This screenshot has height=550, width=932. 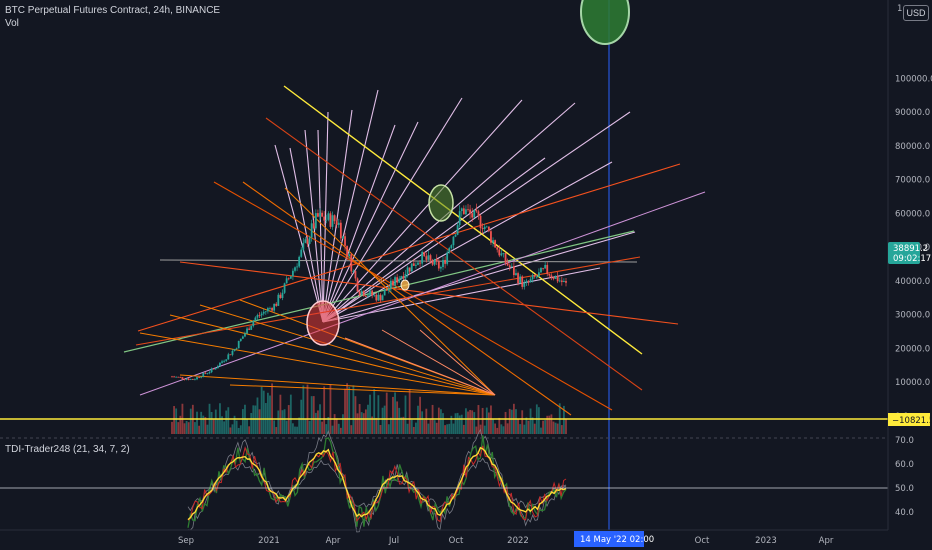 I want to click on volume-legend: Vol, so click(x=12, y=23).